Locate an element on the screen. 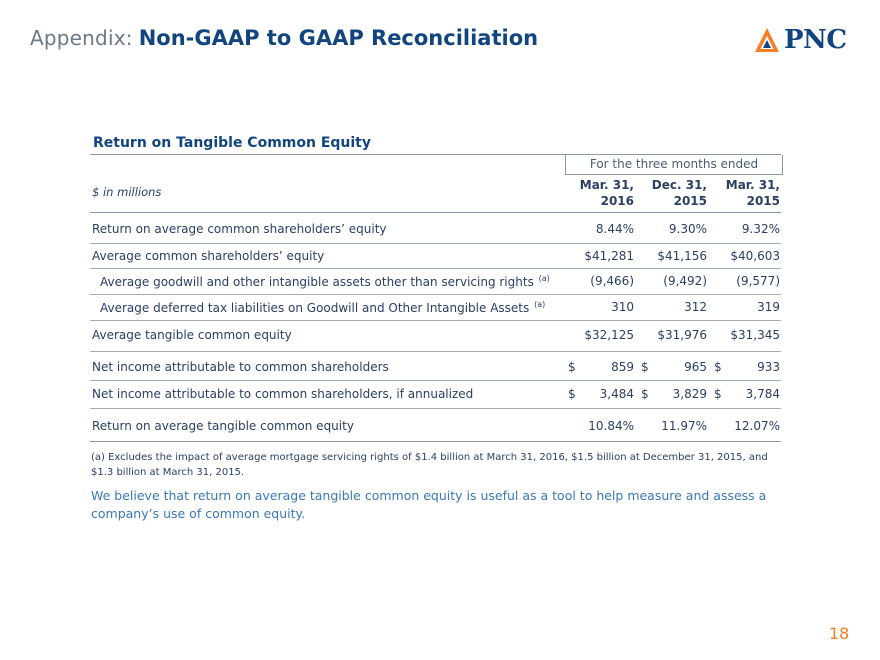 This screenshot has width=880, height=660. row-label: Average tangible common equity is located at coordinates (192, 335).